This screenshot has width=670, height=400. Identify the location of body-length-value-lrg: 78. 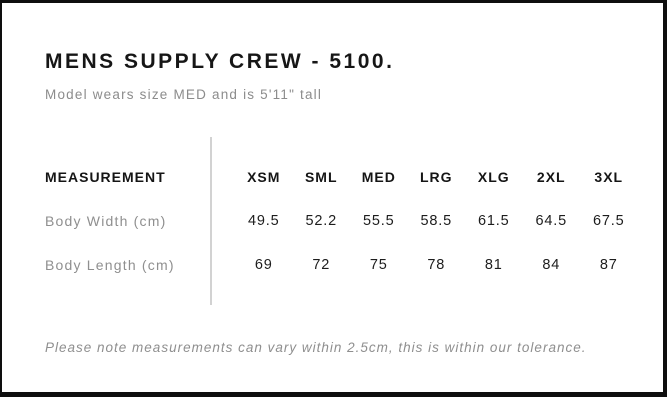
(436, 265).